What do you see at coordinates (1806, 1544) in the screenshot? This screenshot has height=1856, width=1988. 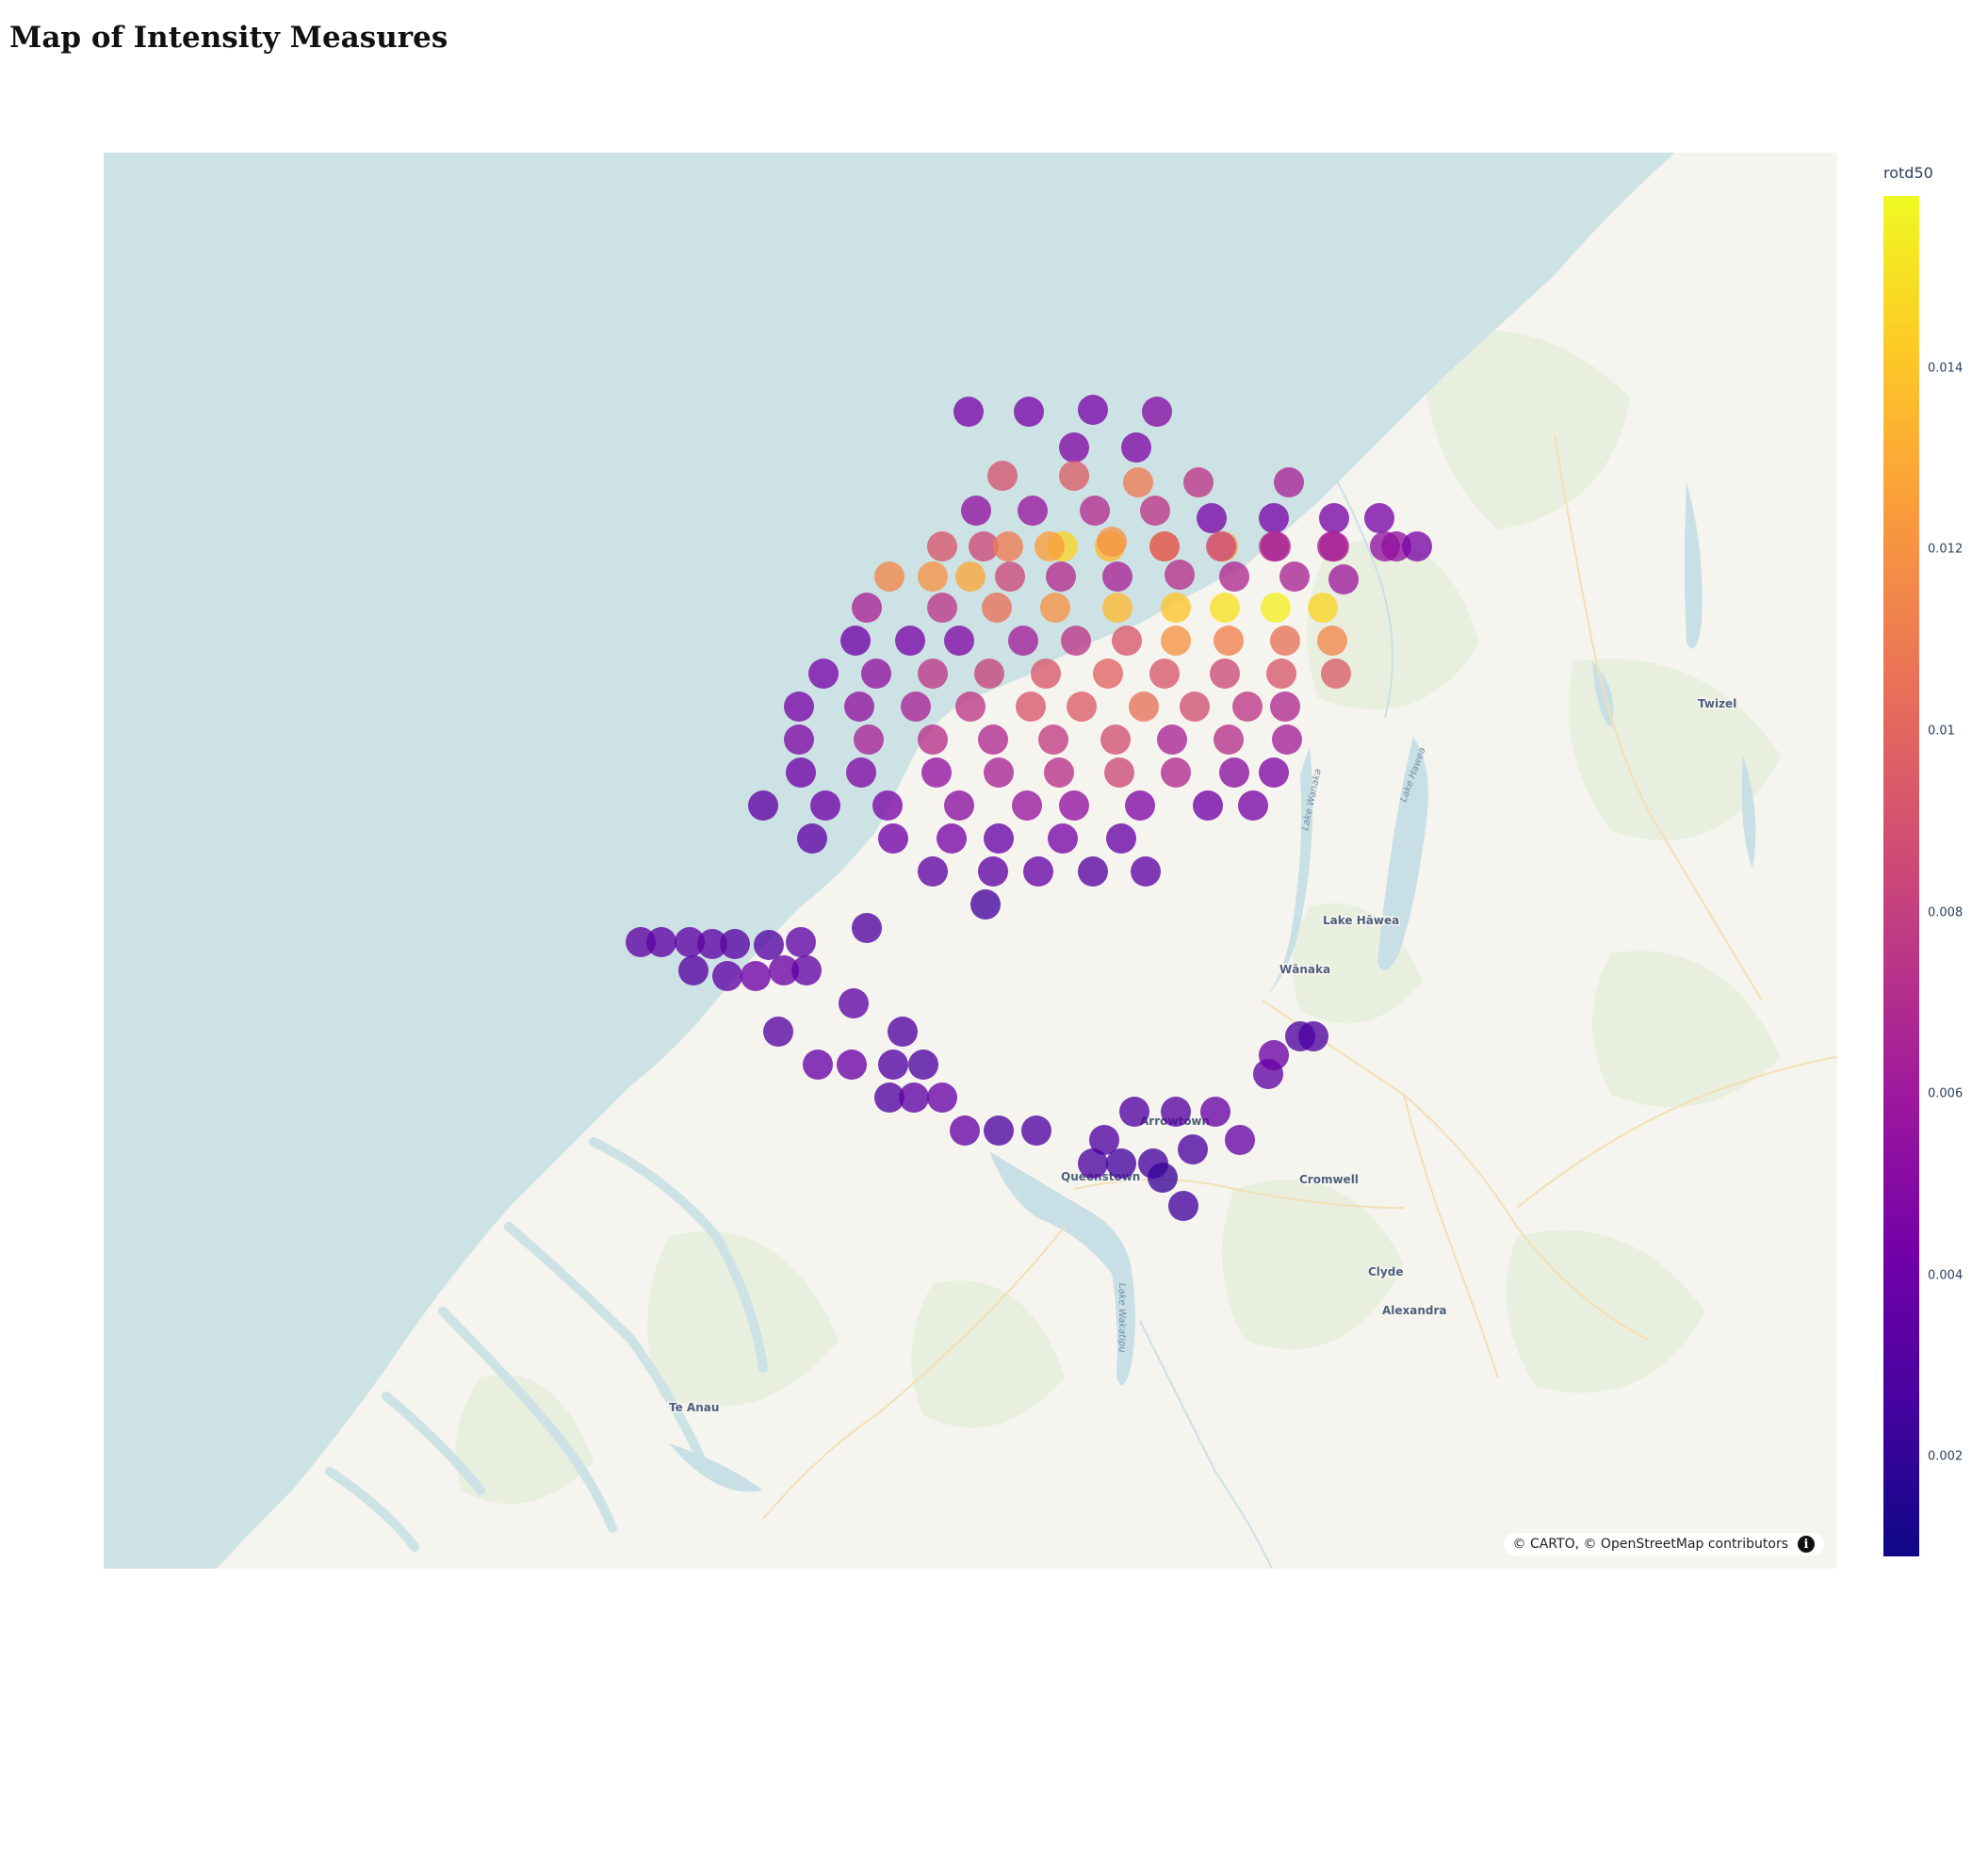 I see `info-icon: i` at bounding box center [1806, 1544].